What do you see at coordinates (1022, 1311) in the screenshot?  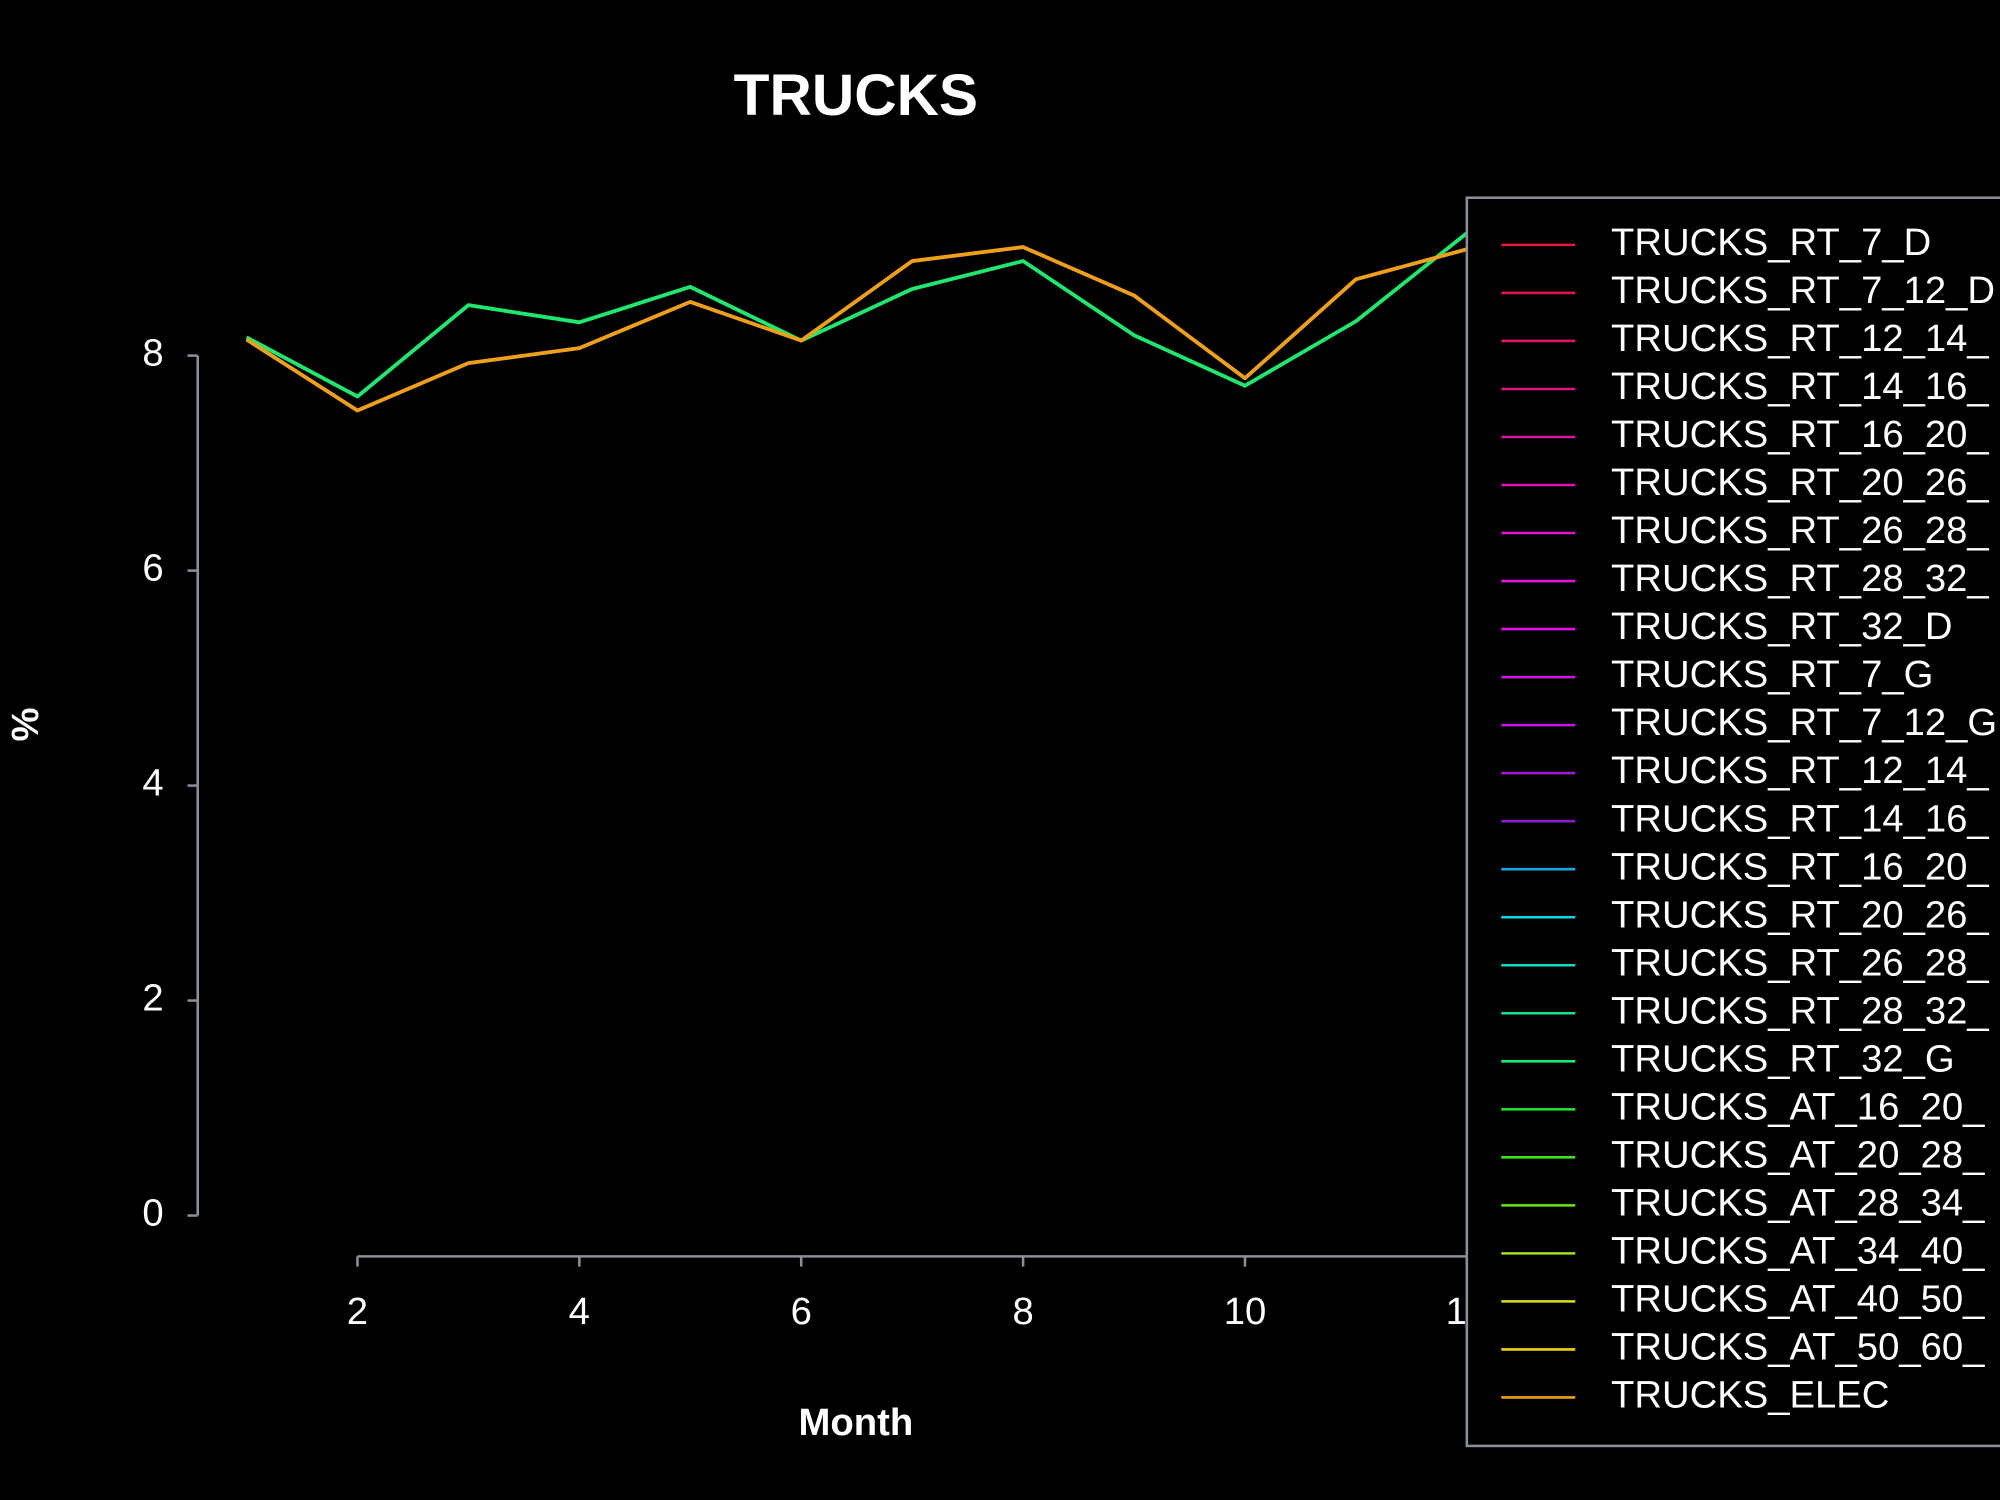 I see `x-tick-label: 8` at bounding box center [1022, 1311].